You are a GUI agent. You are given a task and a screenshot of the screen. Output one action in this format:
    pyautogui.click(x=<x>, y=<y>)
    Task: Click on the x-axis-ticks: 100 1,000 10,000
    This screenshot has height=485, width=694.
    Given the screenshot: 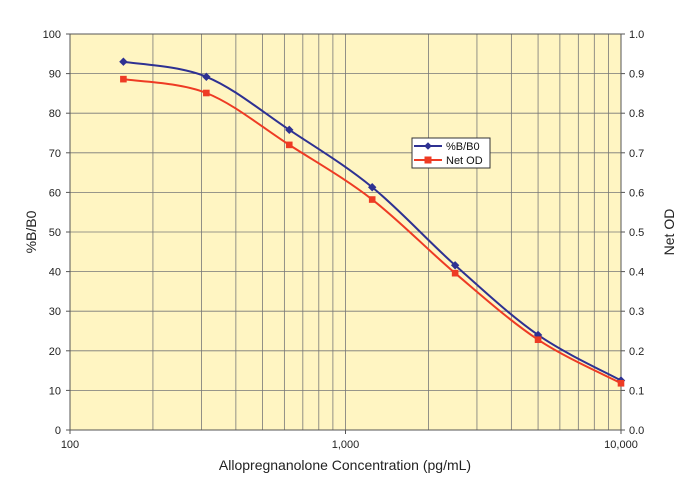 What is the action you would take?
    pyautogui.click(x=349, y=440)
    